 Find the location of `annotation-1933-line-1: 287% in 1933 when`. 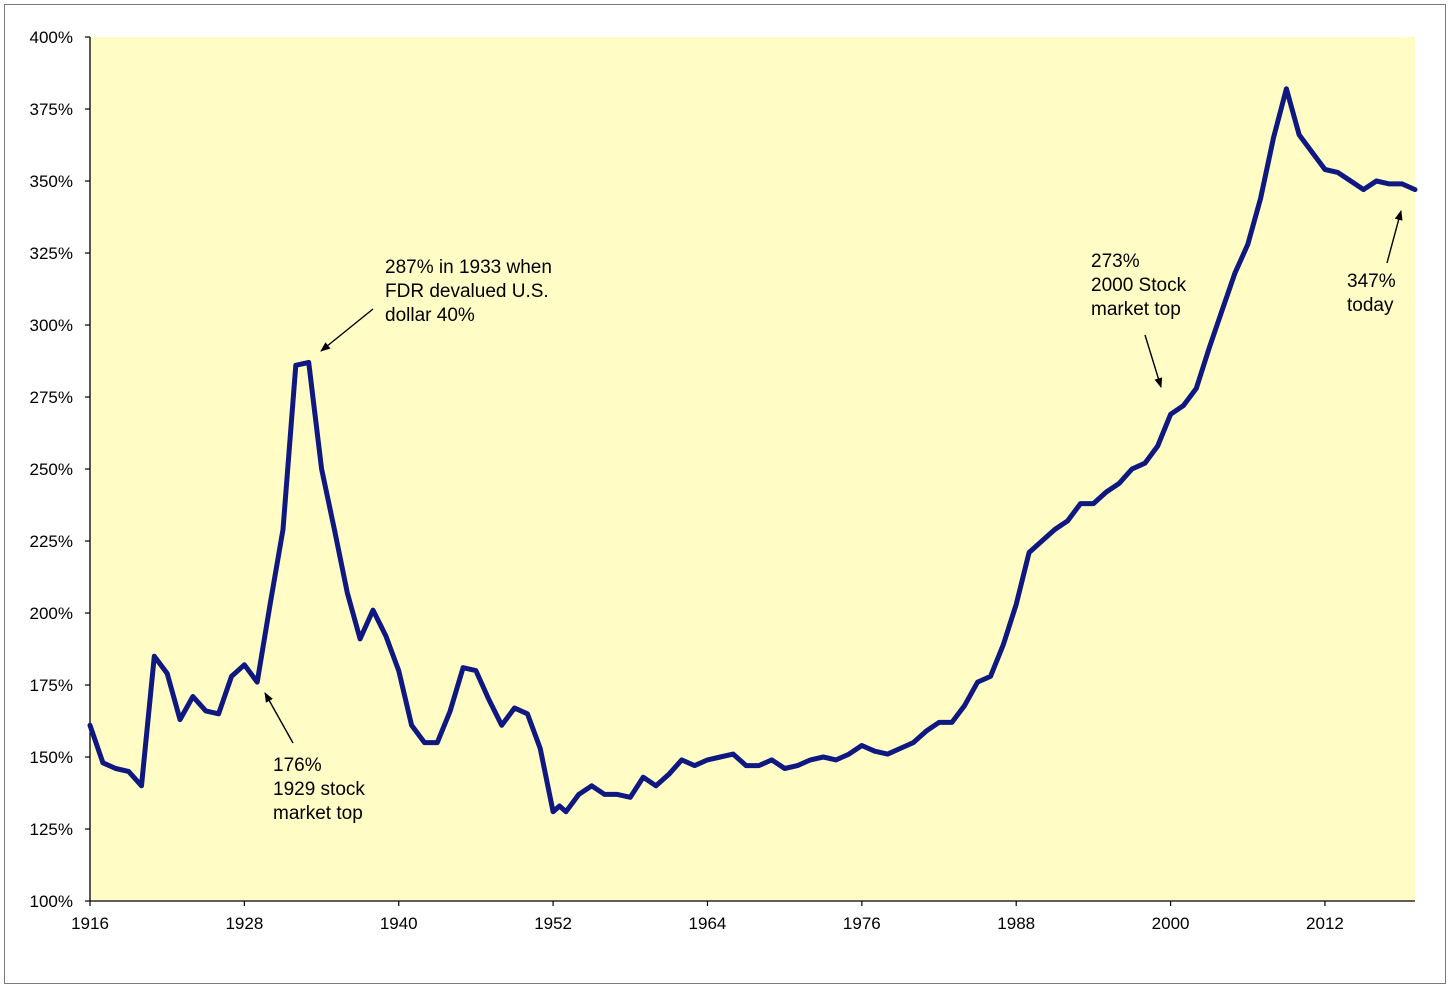

annotation-1933-line-1: 287% in 1933 when is located at coordinates (468, 267).